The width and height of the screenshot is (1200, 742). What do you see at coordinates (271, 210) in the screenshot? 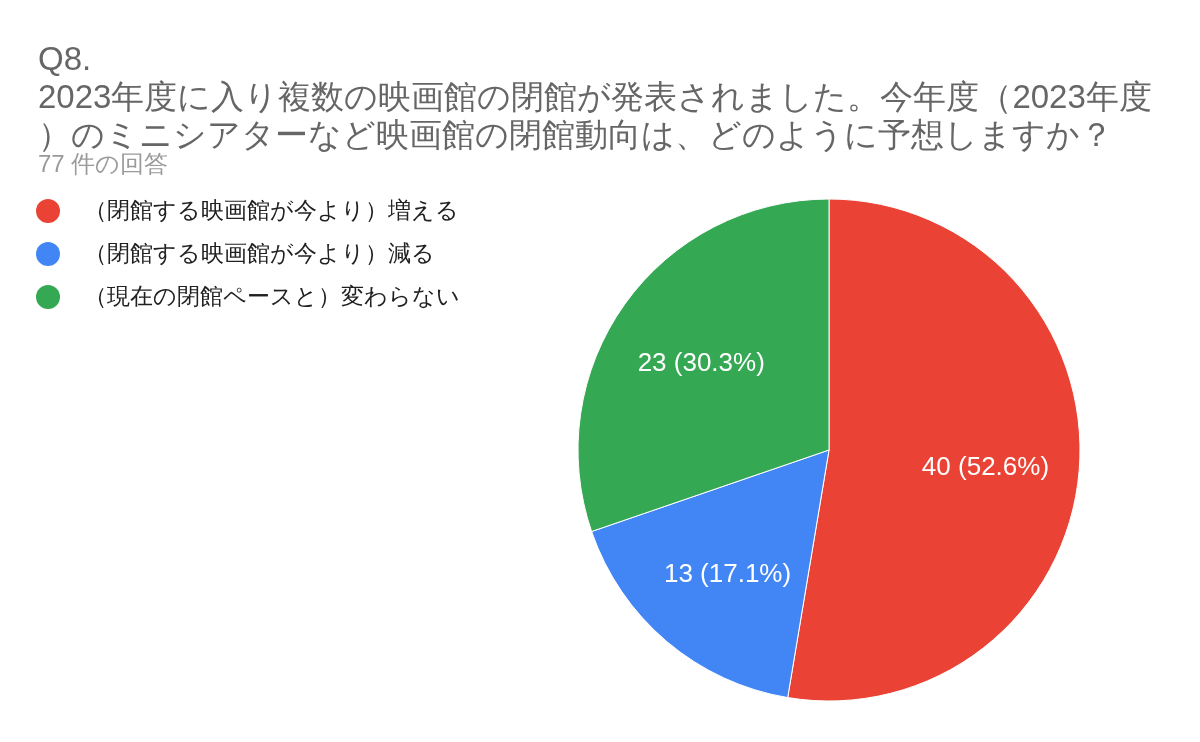
I see `legend-label: （閉館する映画館が今より）増える` at bounding box center [271, 210].